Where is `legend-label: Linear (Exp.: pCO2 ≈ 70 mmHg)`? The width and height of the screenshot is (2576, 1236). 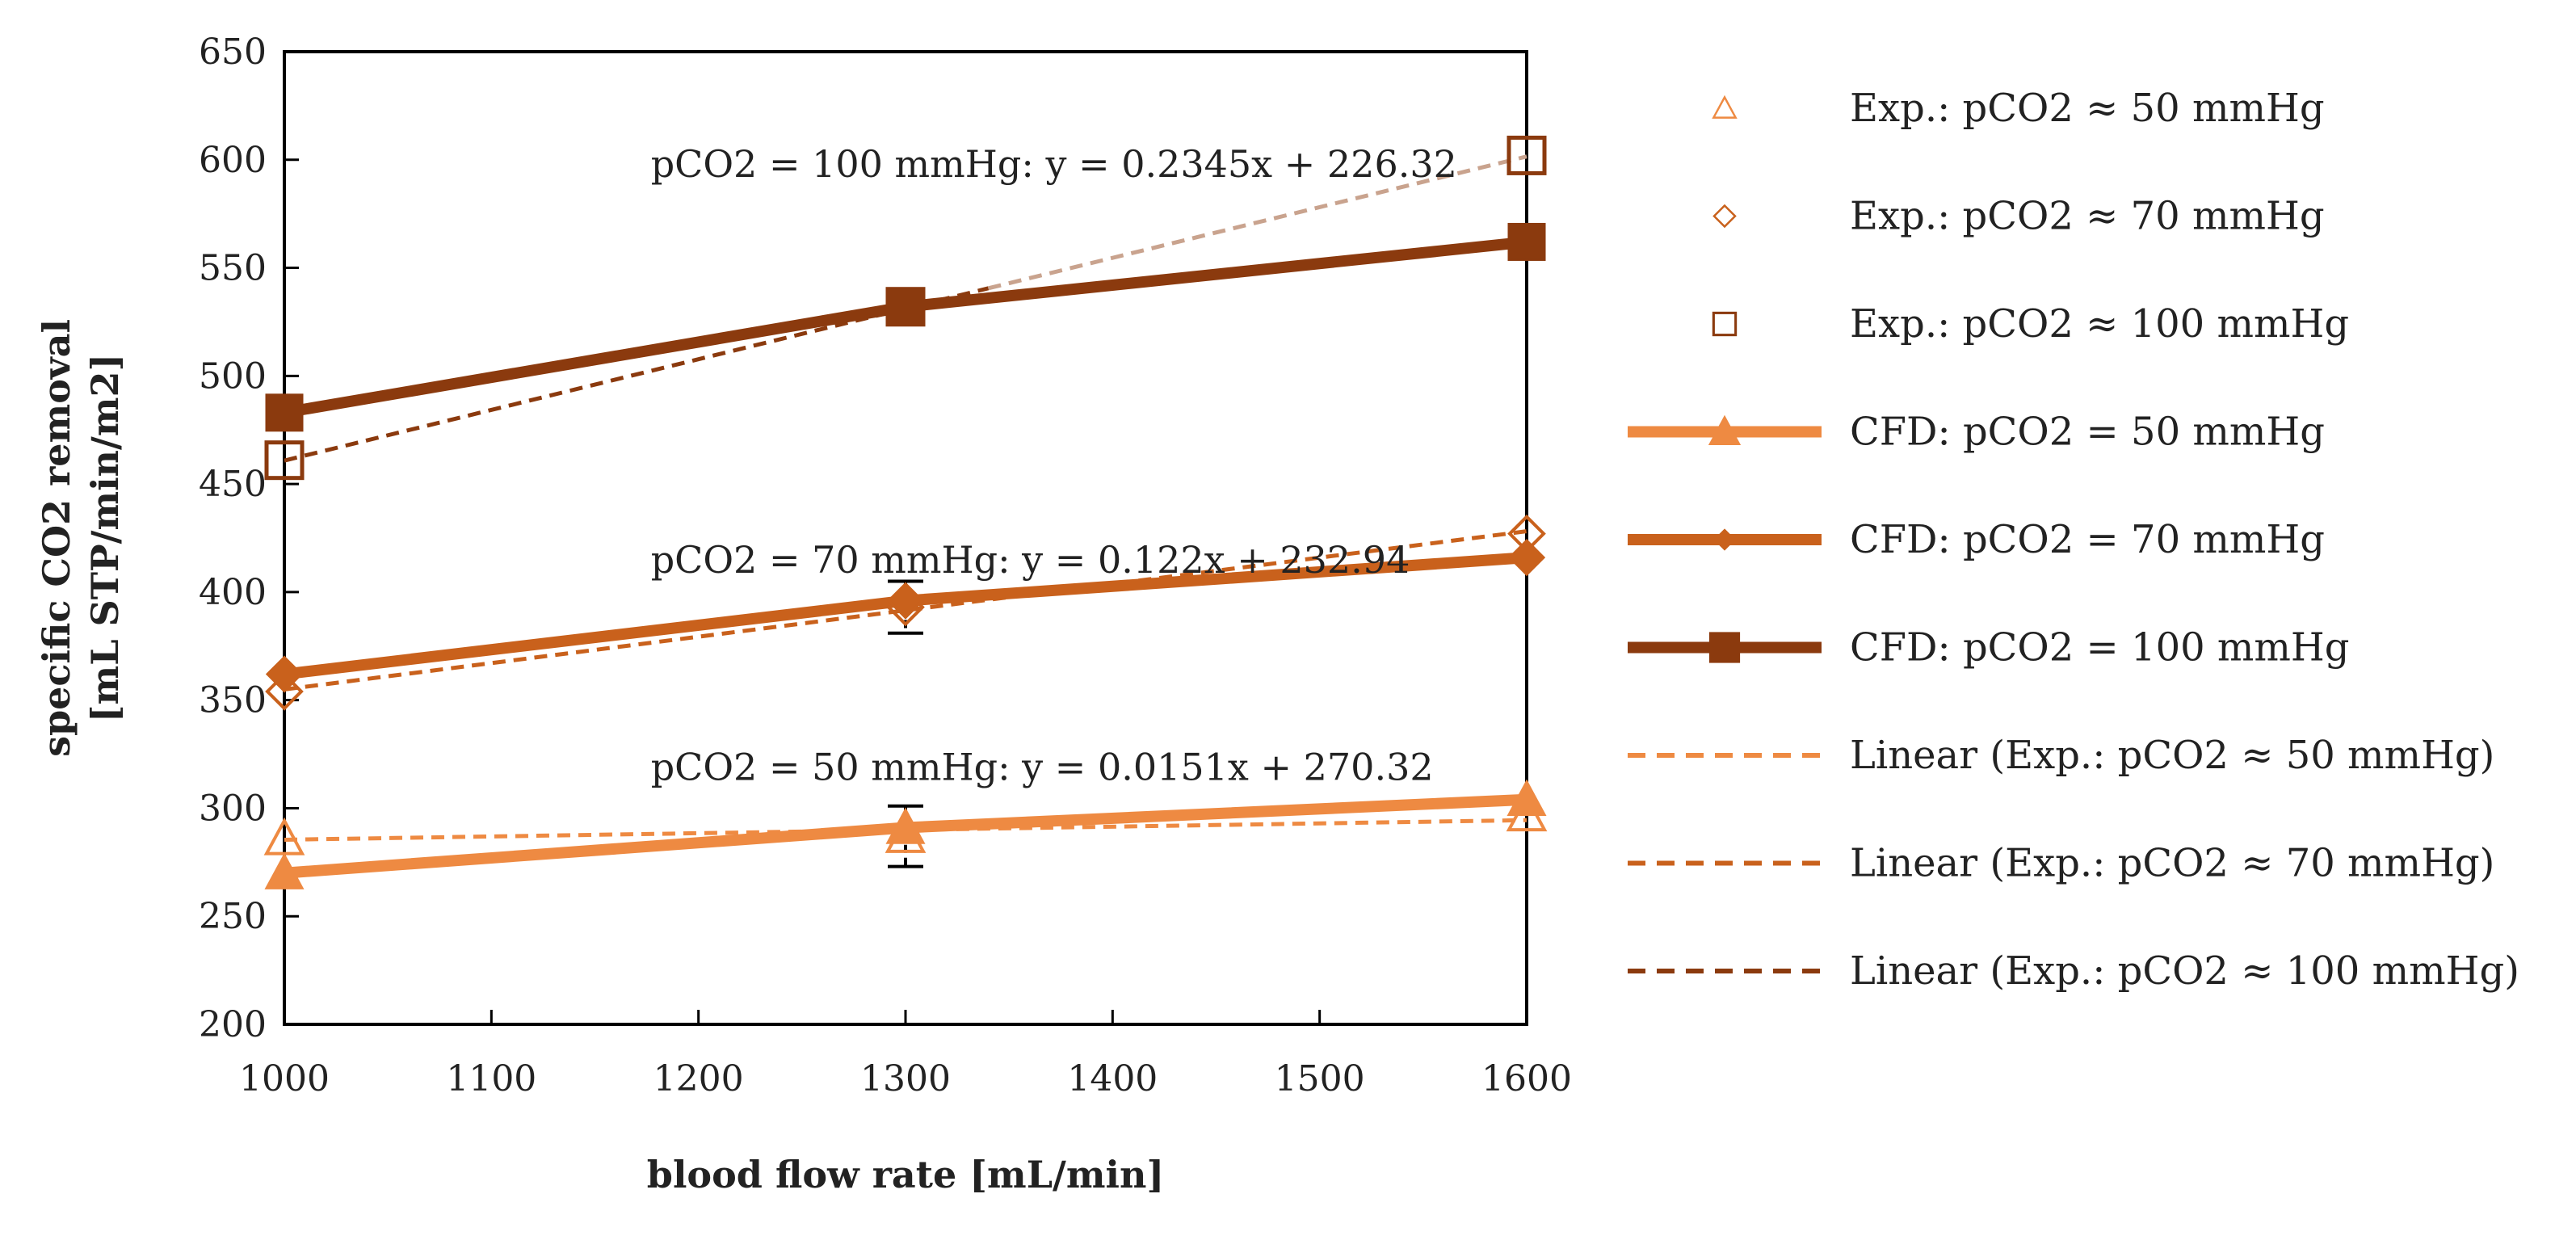
legend-label: Linear (Exp.: pCO2 ≈ 70 mmHg) is located at coordinates (2172, 863).